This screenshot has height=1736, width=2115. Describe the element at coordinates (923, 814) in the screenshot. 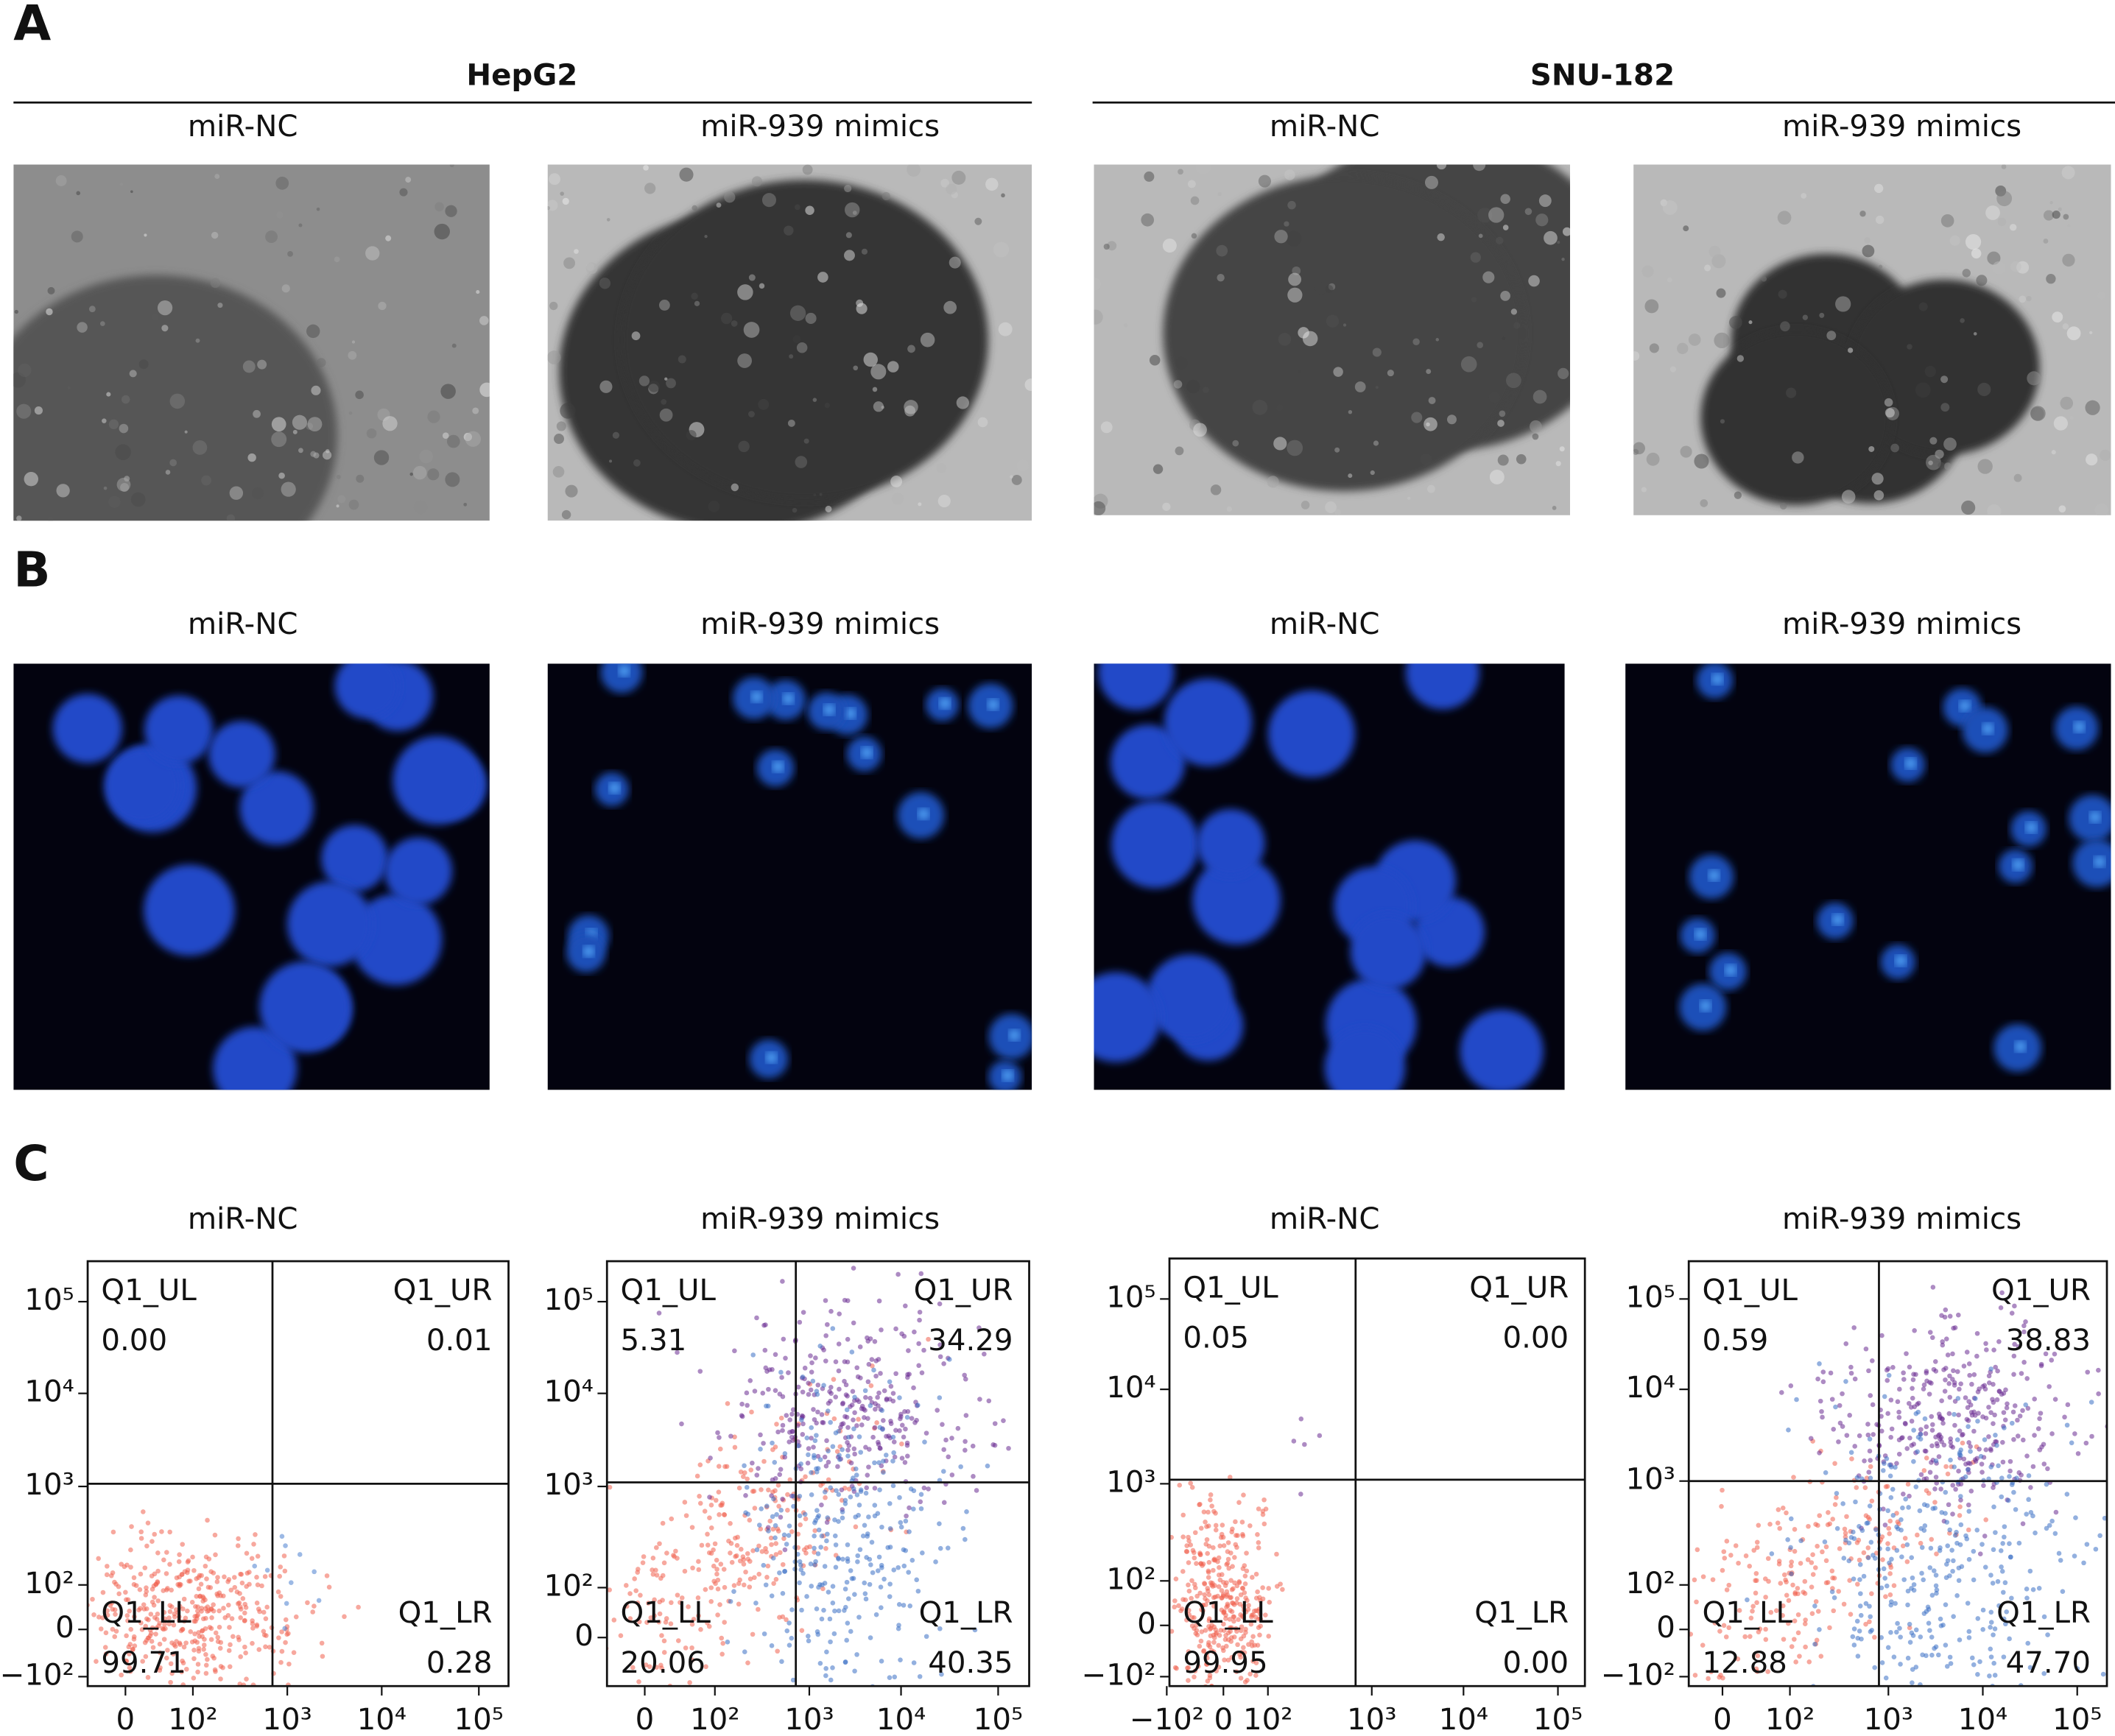

I see `nucleus-spot` at that location.